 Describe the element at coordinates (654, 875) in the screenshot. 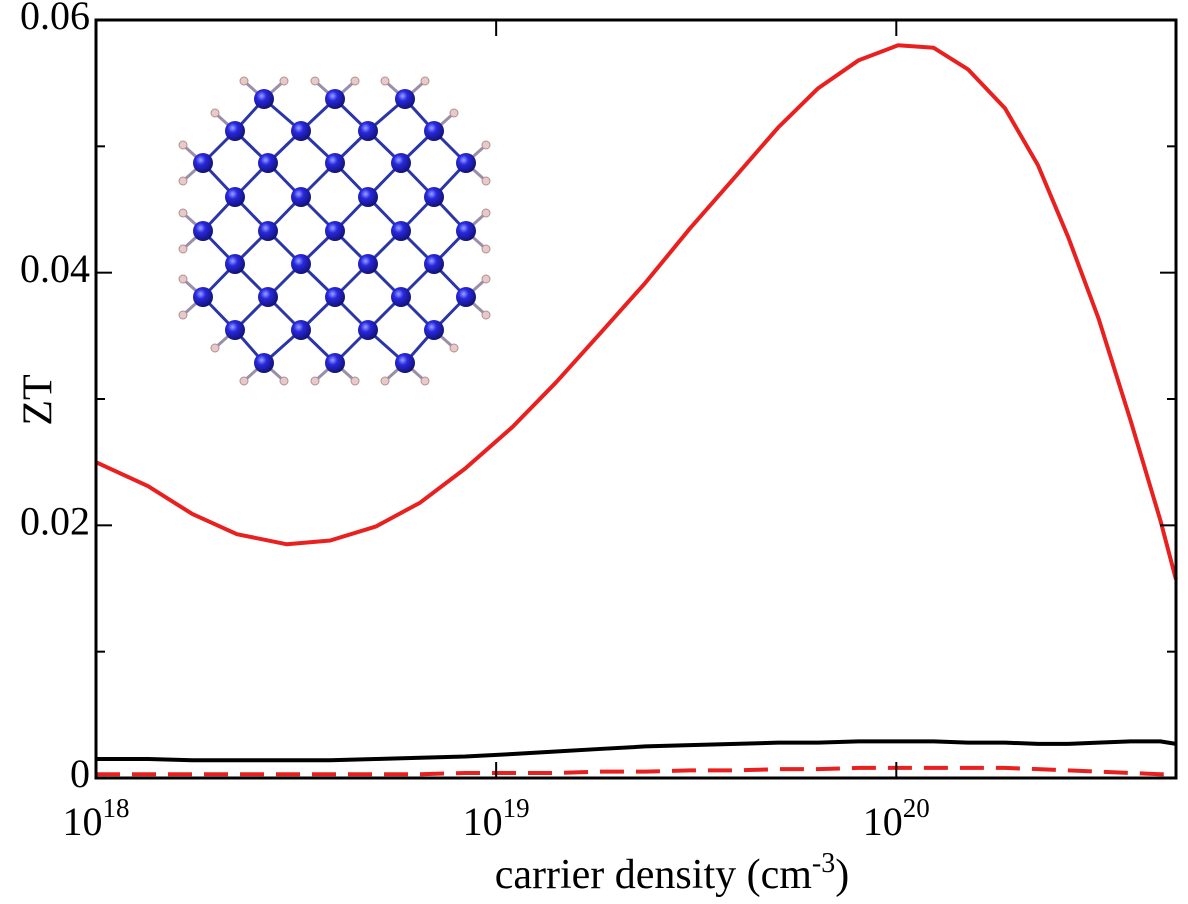

I see `x-label-text: carrier density (cm` at that location.